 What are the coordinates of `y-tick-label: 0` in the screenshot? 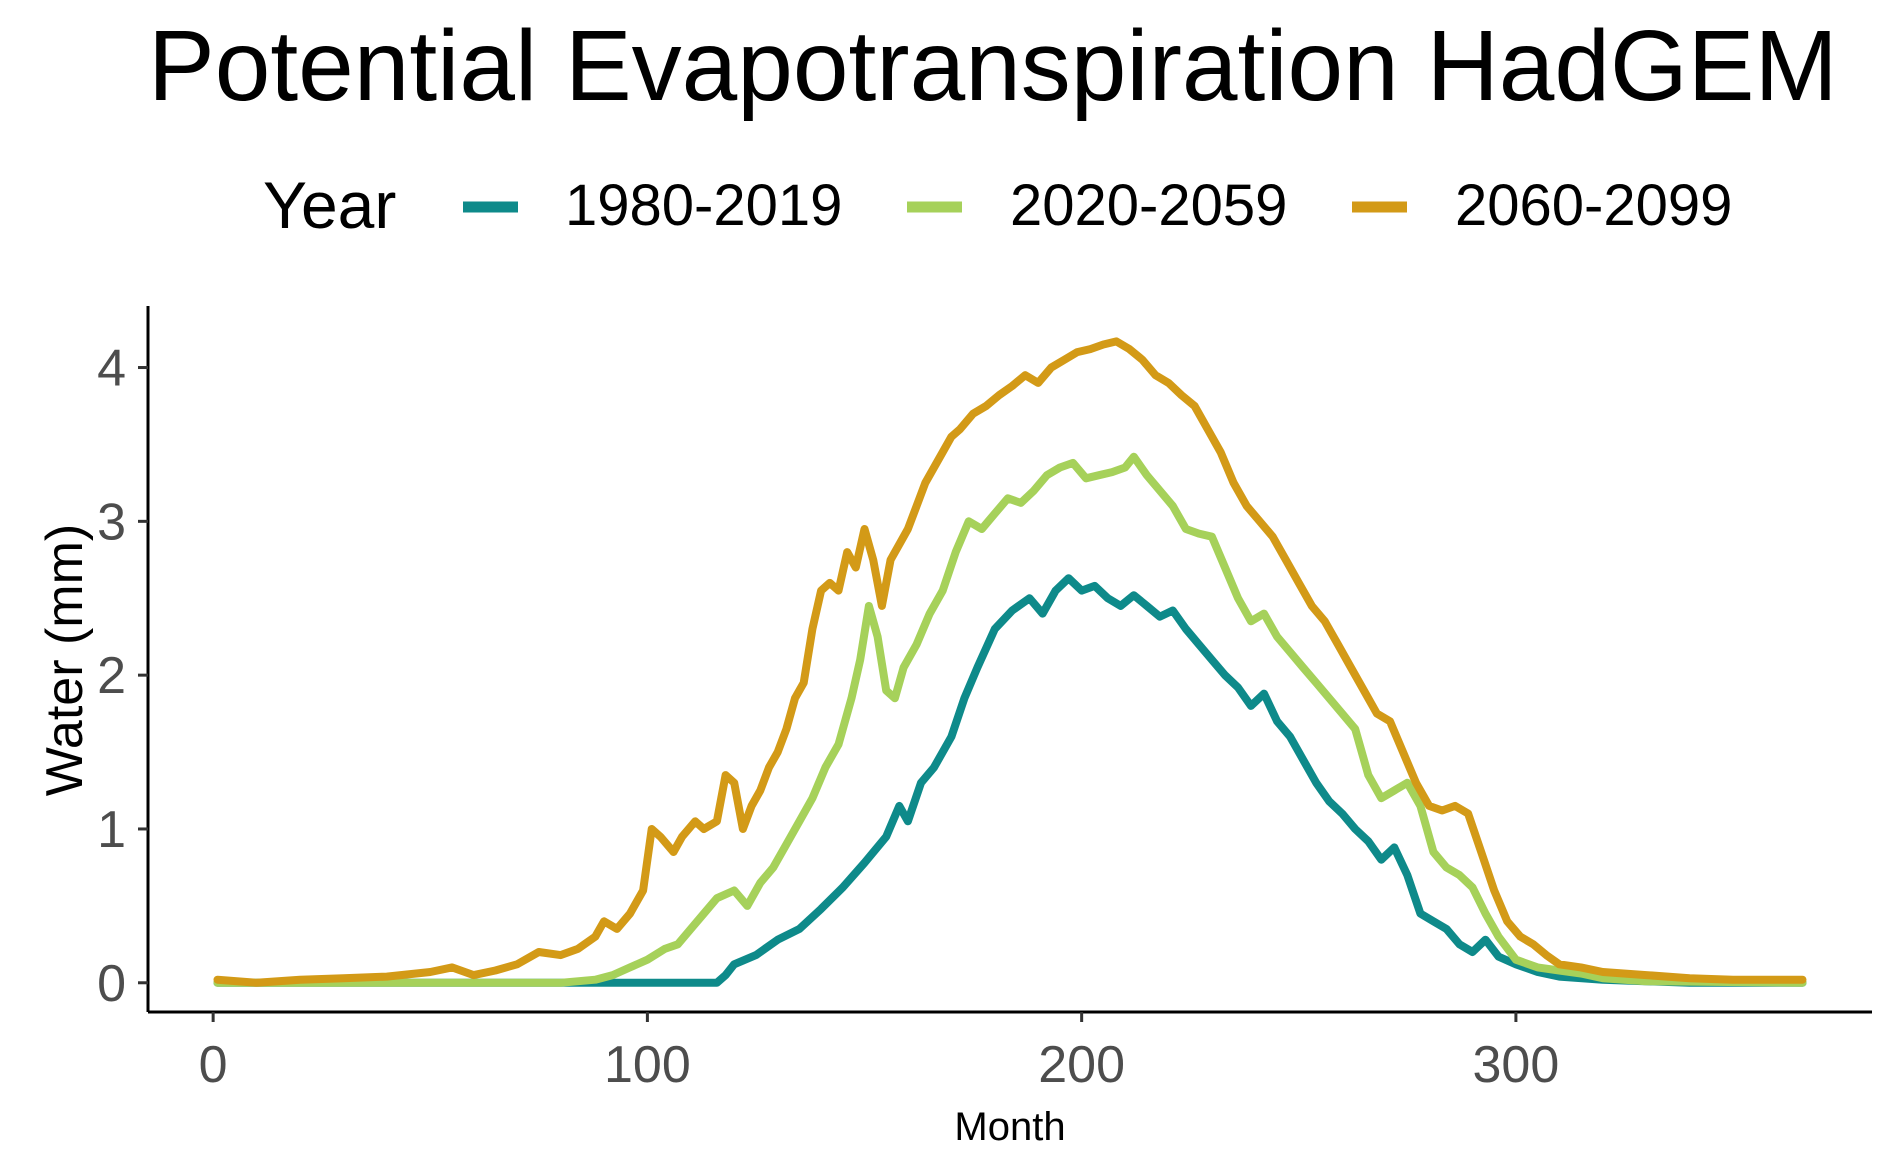 It's located at (111, 984).